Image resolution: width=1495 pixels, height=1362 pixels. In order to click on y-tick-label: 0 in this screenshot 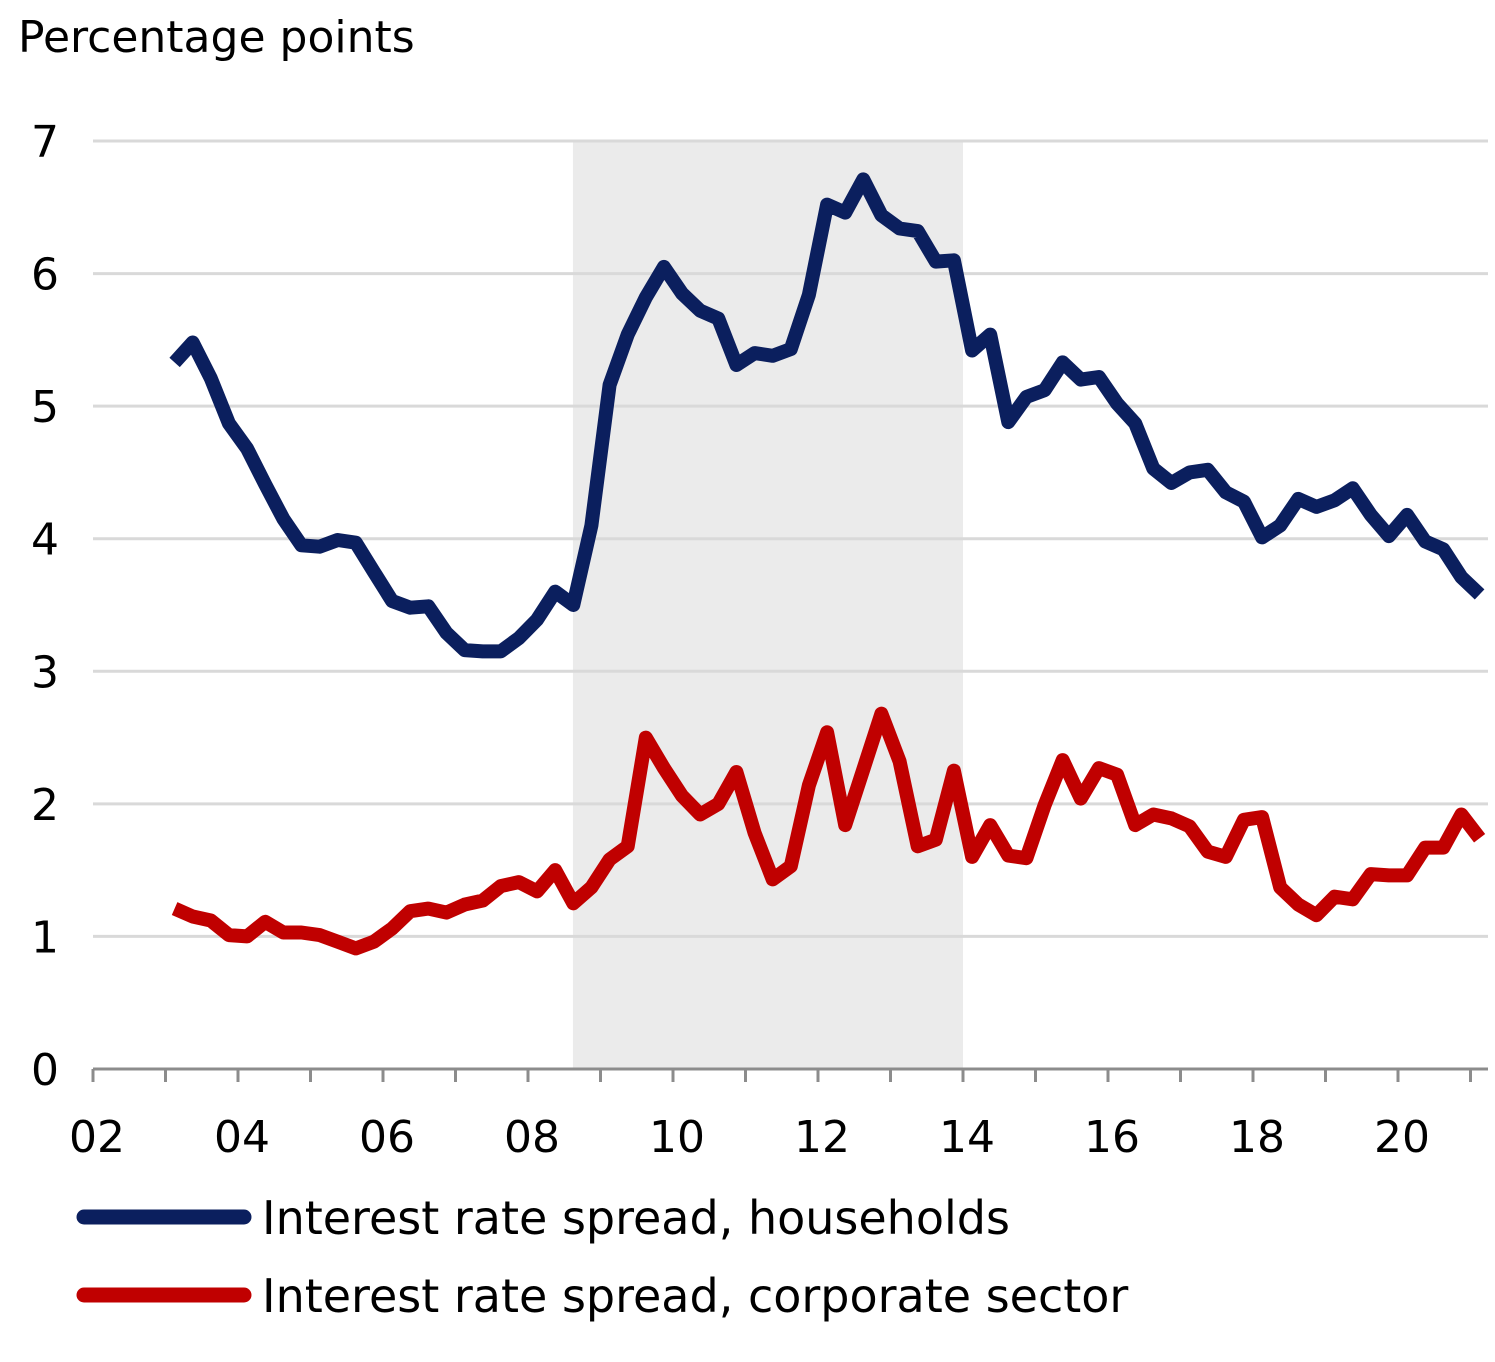, I will do `click(45, 1070)`.